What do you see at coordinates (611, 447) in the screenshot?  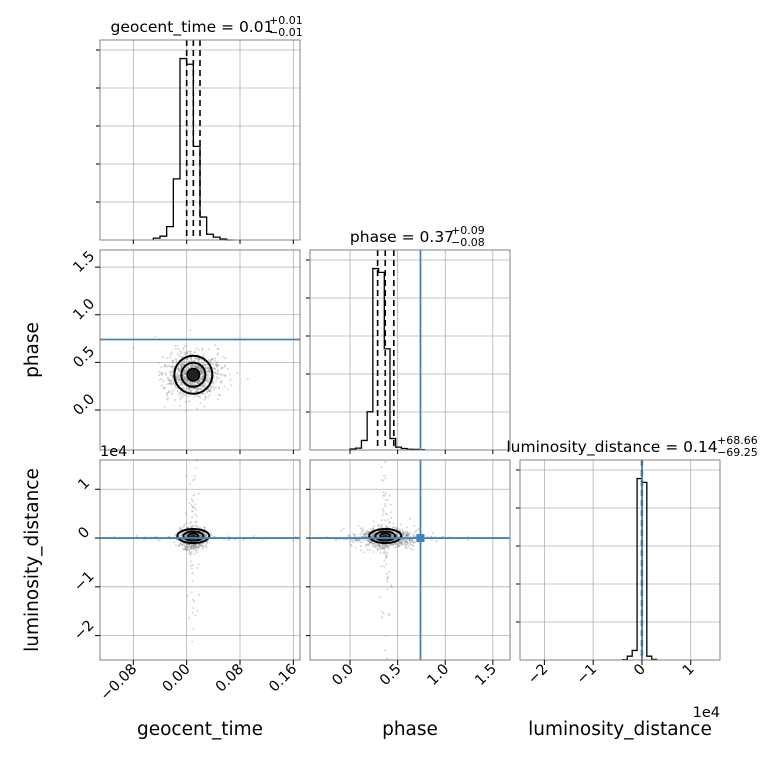 I see `title-luminosity_distance: luminosity_distance = 0.14` at bounding box center [611, 447].